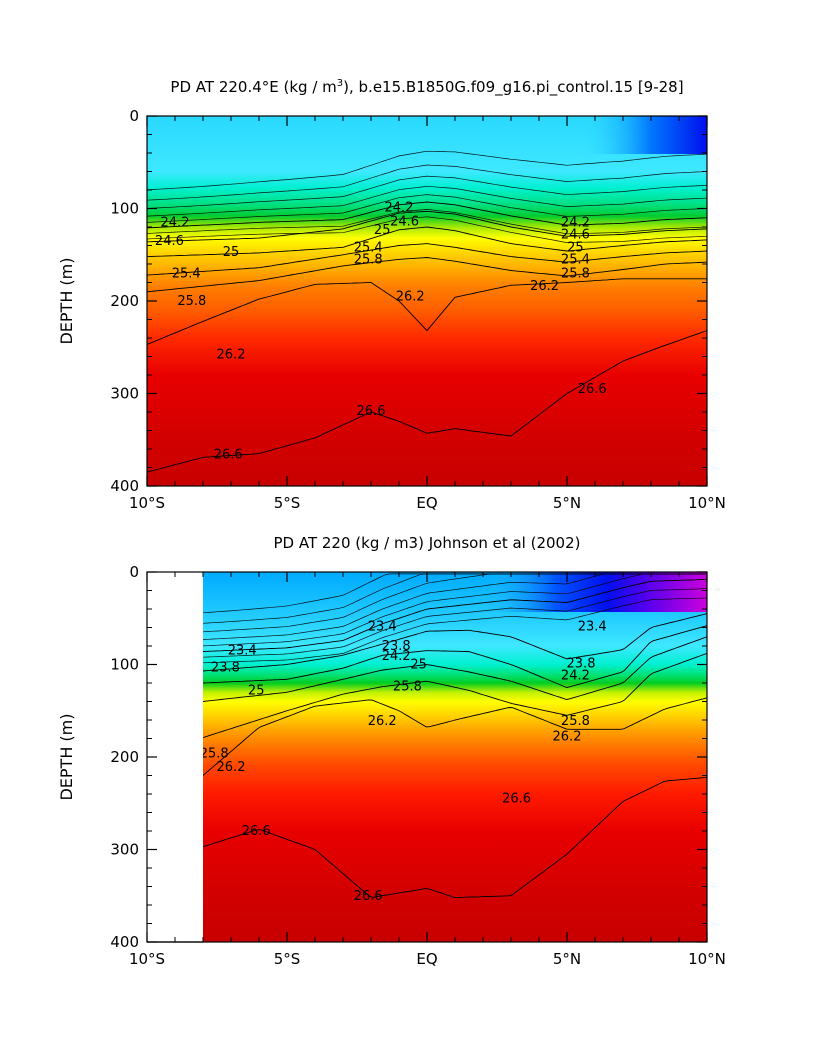 Image resolution: width=818 pixels, height=1055 pixels. Describe the element at coordinates (427, 543) in the screenshot. I see `observation-panel-title: PD AT 220 (kg / m3) Johnson et al (2002)` at that location.